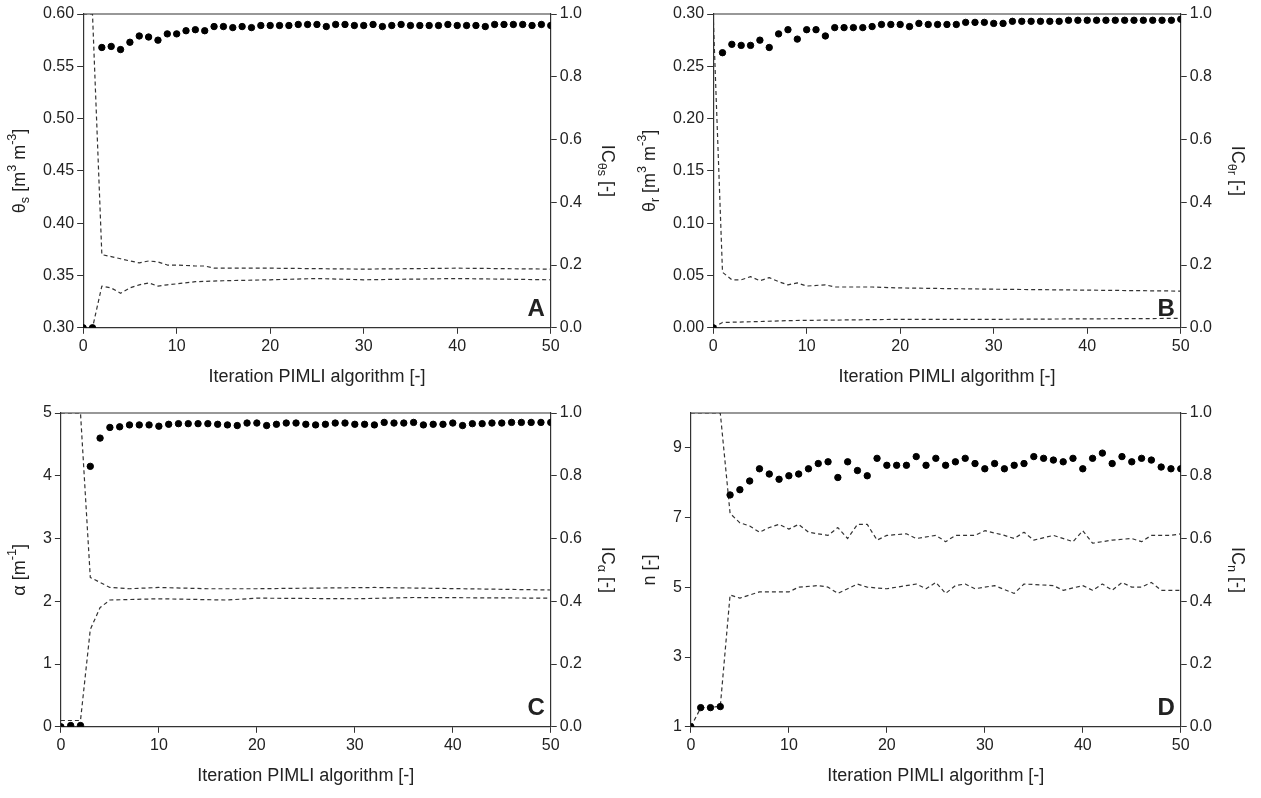 The width and height of the screenshot is (1261, 798). Describe the element at coordinates (550, 345) in the screenshot. I see `x-tick-label: 50` at that location.